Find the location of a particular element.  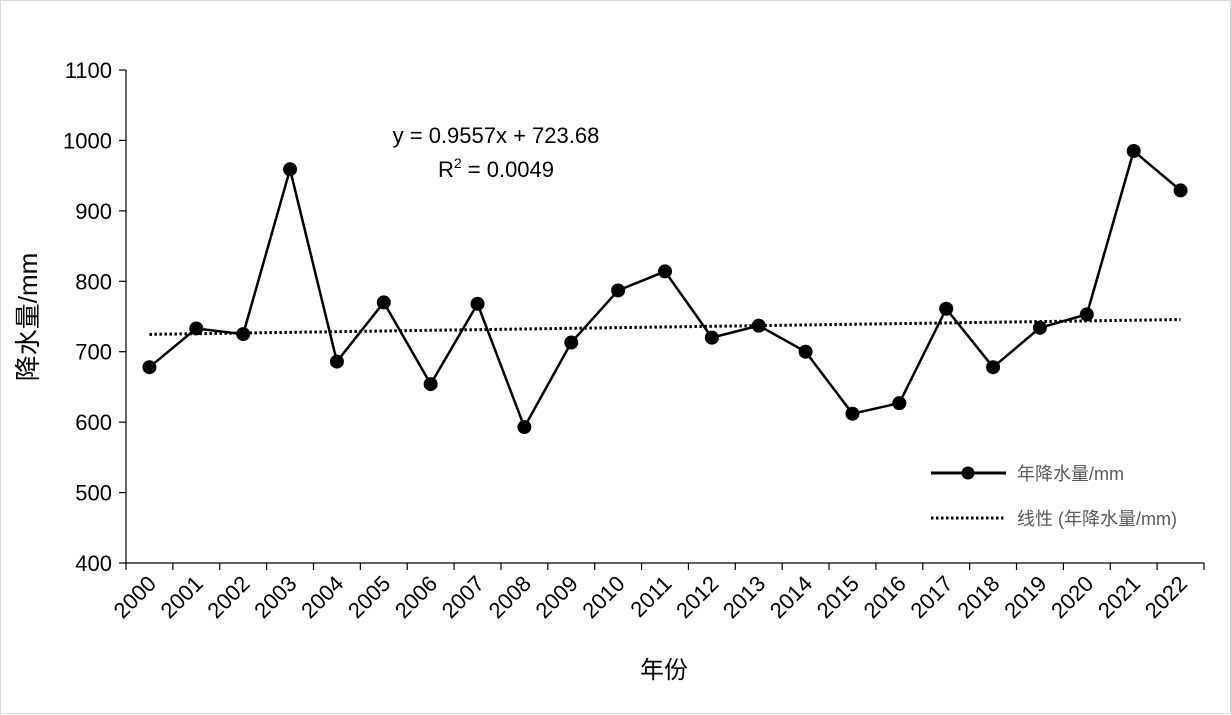

y-tick-label: 700 is located at coordinates (93, 352).